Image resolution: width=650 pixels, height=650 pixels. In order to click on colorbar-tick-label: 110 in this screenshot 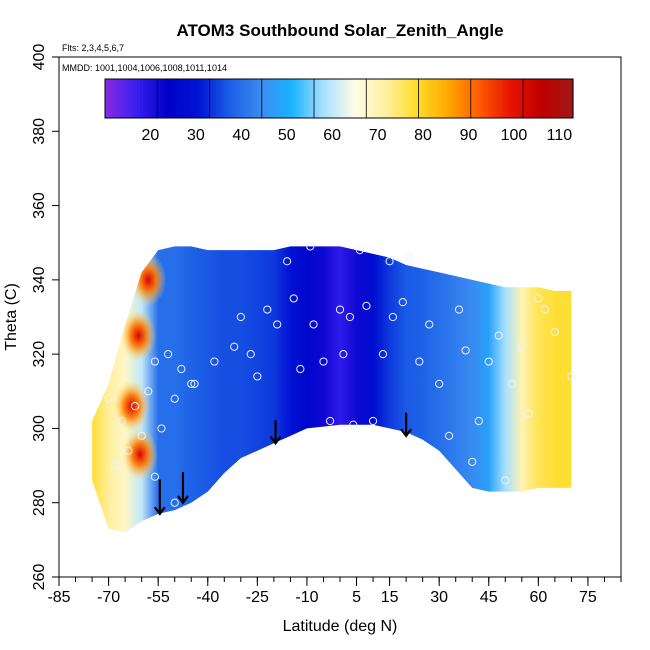, I will do `click(560, 135)`.